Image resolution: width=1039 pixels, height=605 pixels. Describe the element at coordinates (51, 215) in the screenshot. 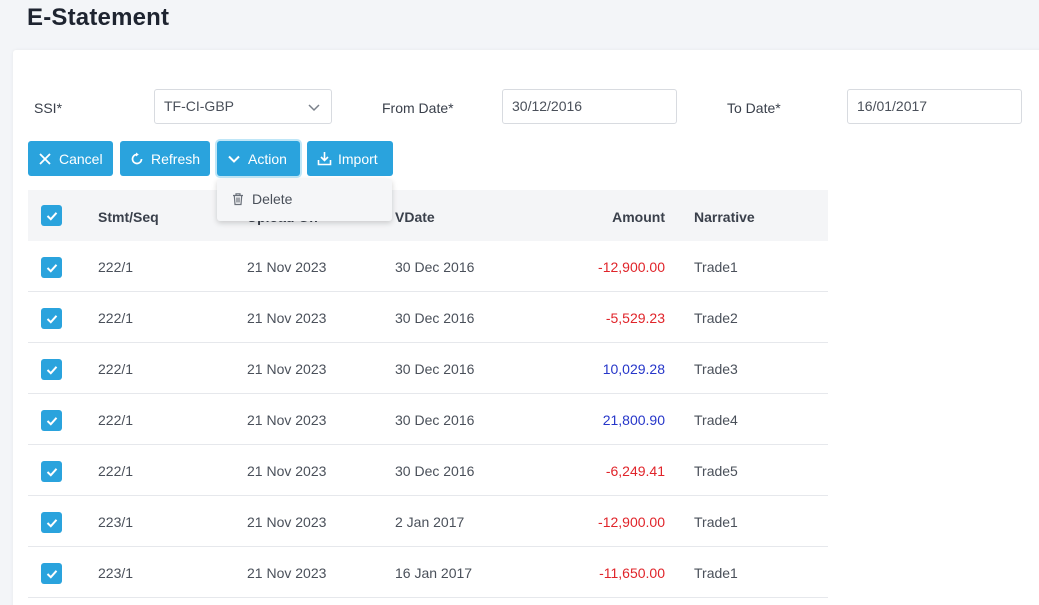

I see `select-all-checkbox` at that location.